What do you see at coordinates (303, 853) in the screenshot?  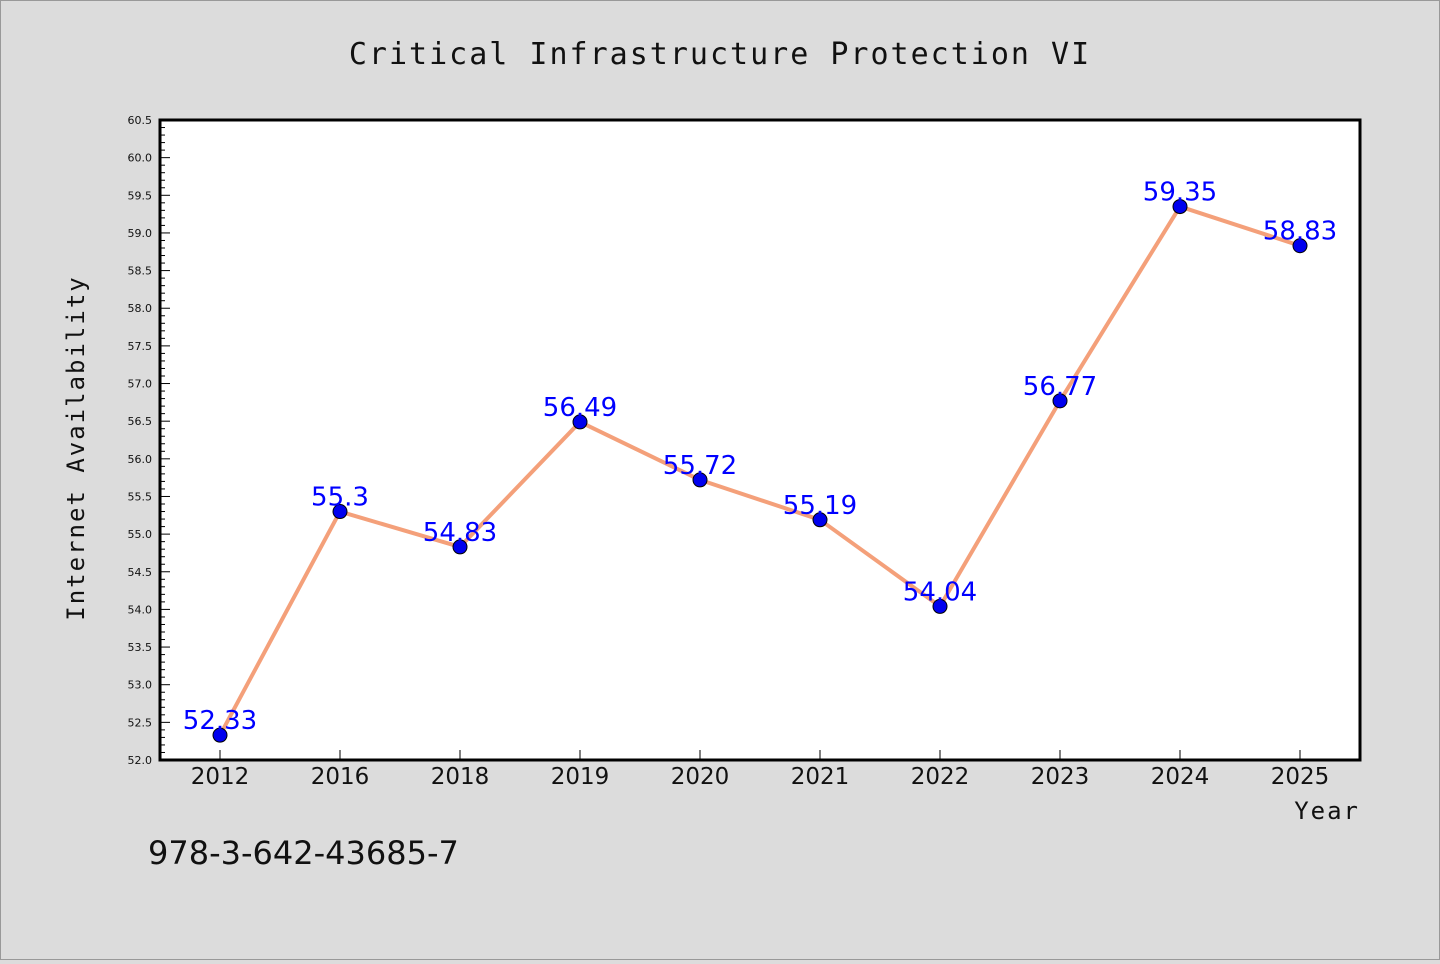 I see `isbn-text: 978-3-642-43685-7` at bounding box center [303, 853].